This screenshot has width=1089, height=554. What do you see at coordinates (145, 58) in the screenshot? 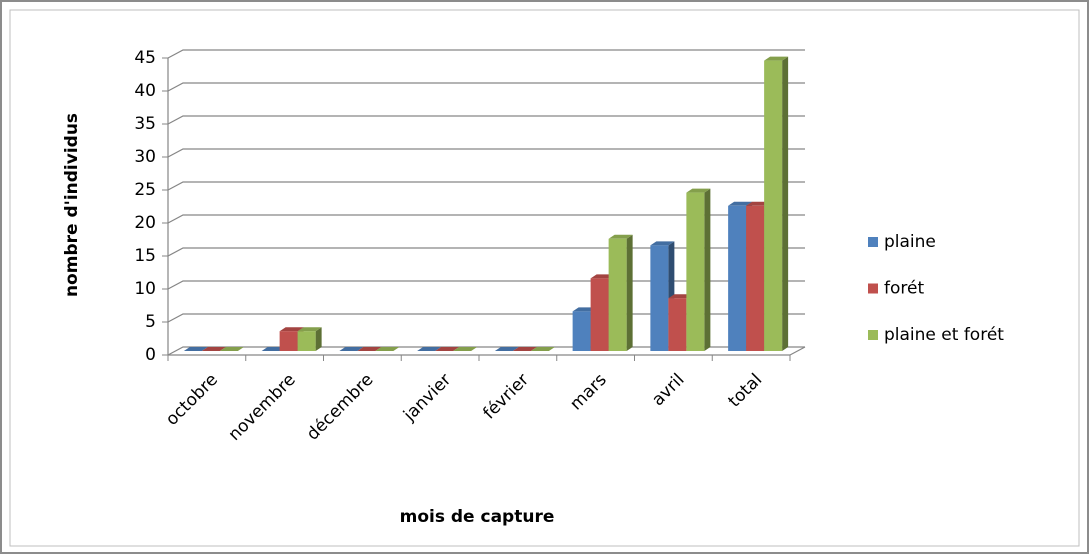
I see `y-tick-label: 45` at bounding box center [145, 58].